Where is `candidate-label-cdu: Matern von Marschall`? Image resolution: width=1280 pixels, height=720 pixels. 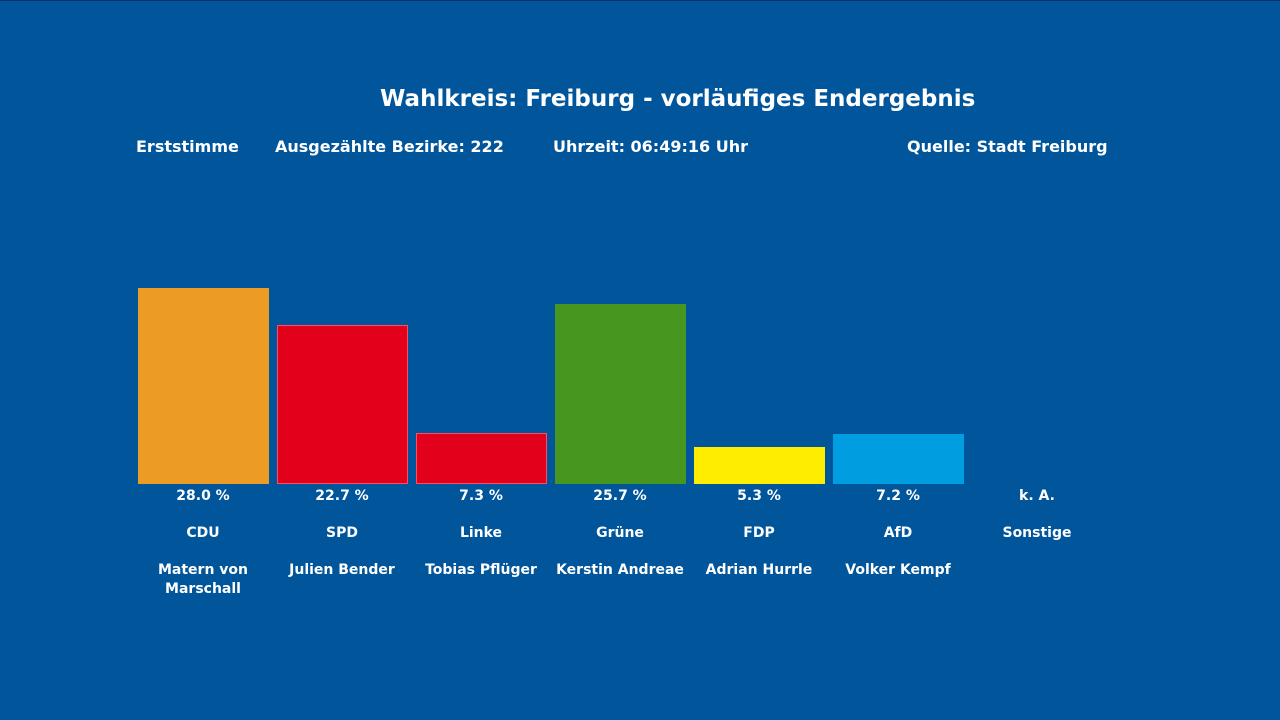 candidate-label-cdu: Matern von Marschall is located at coordinates (203, 579).